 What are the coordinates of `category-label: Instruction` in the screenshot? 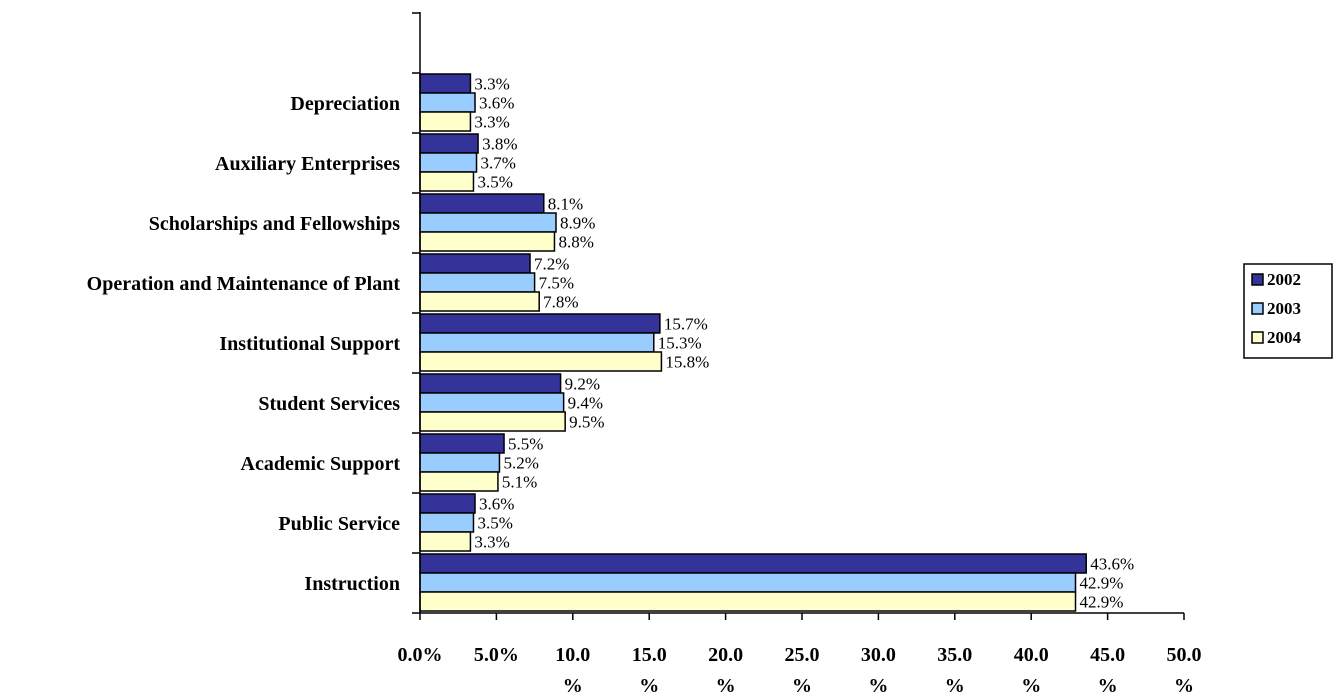 It's located at (352, 584).